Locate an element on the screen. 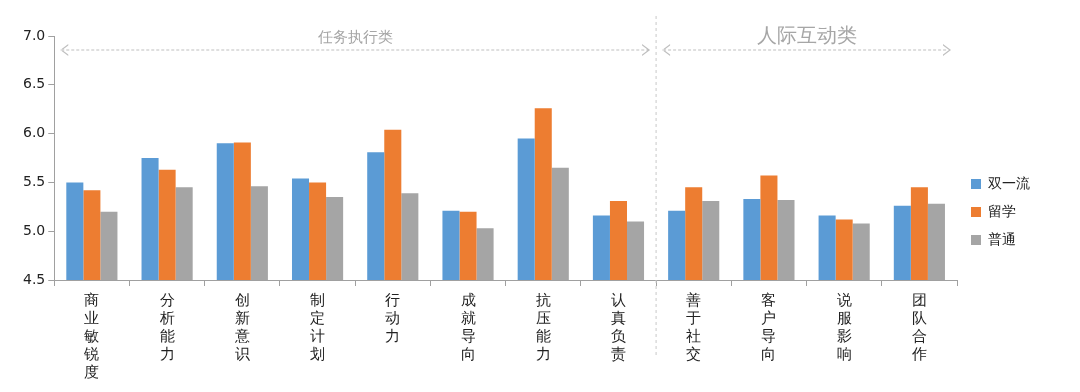 Image resolution: width=1080 pixels, height=392 pixels. legend-label: 双一流 is located at coordinates (1009, 182).